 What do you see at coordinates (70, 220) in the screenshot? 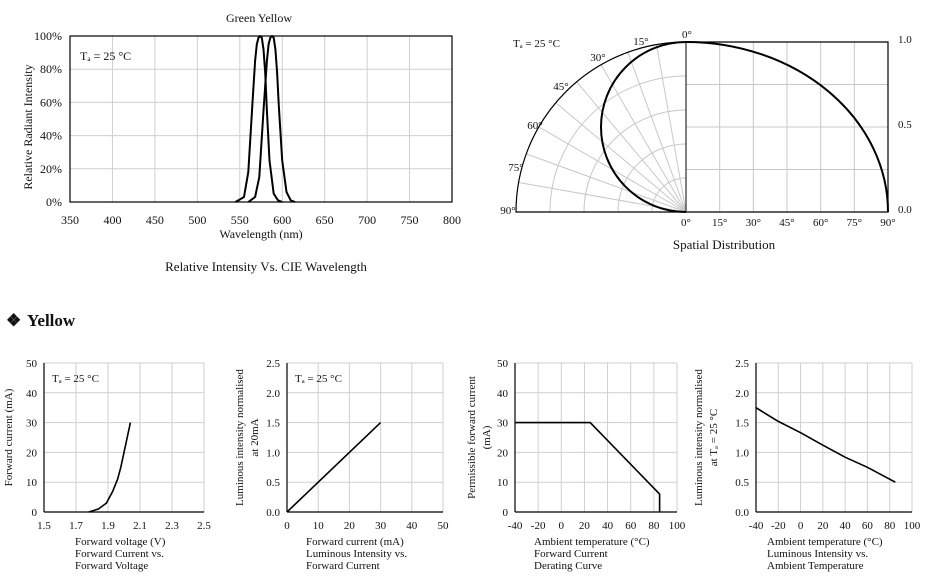
I see `x-tick-label: 350` at bounding box center [70, 220].